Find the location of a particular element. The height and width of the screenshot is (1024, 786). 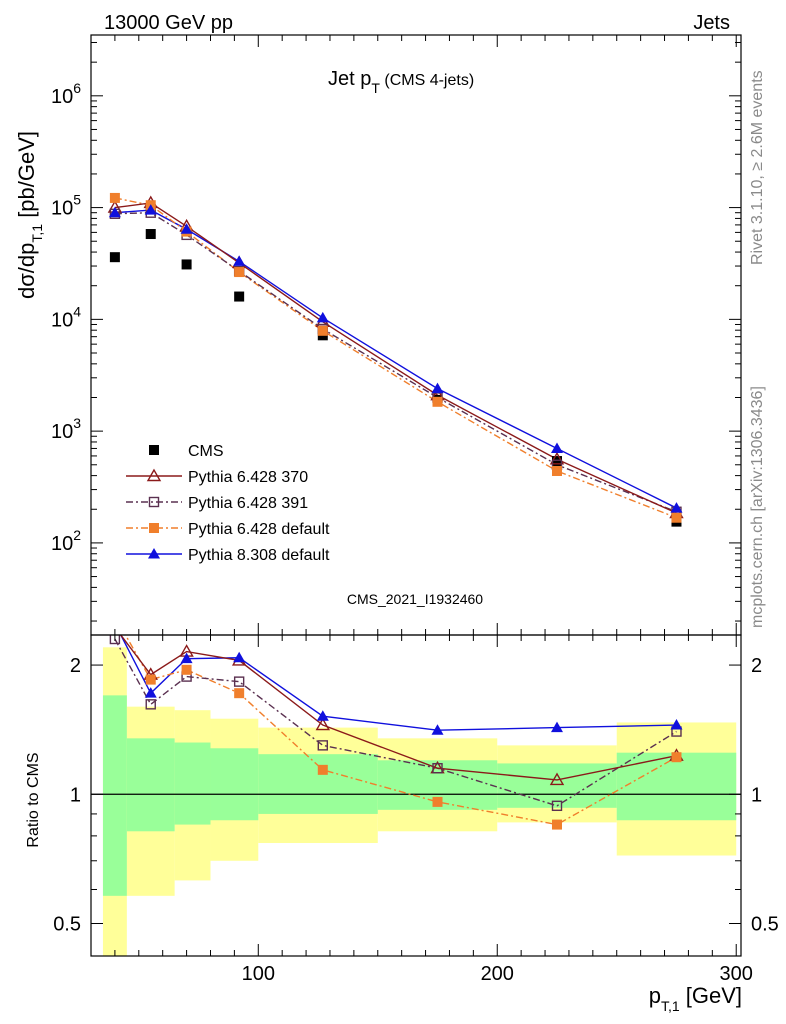

y-tick-label: 10² is located at coordinates (66, 541).